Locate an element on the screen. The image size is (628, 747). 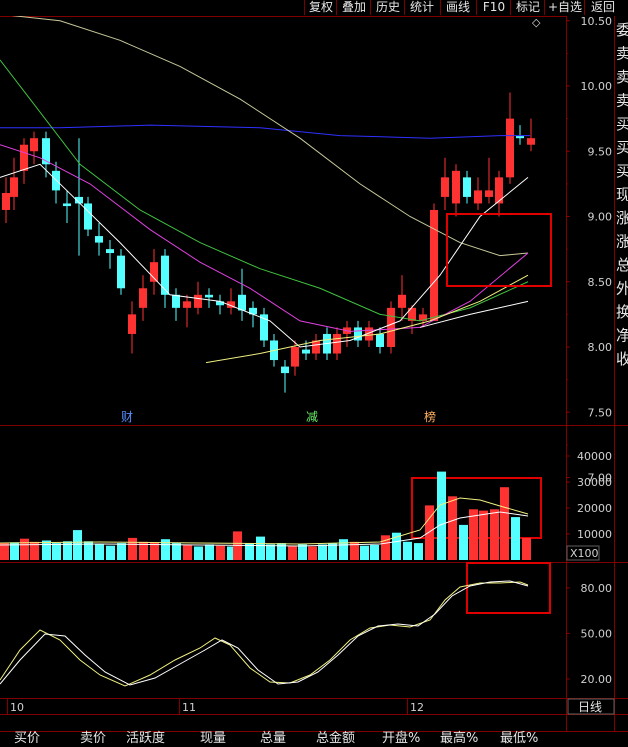
side-label-7: 现 is located at coordinates (622, 195).